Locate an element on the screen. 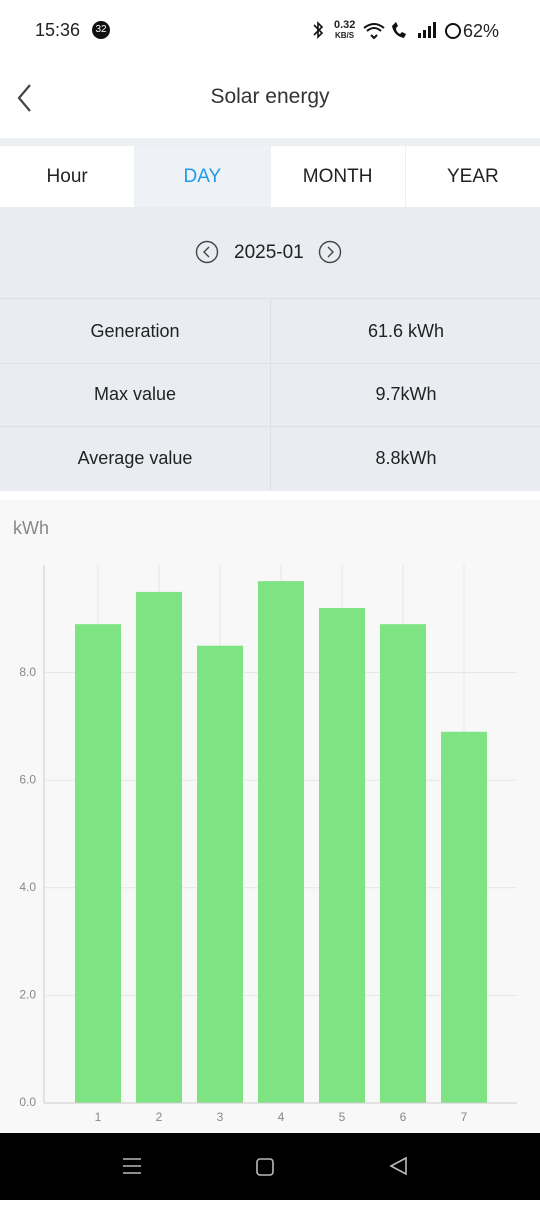  stat-value: 9.7kWh is located at coordinates (405, 394).